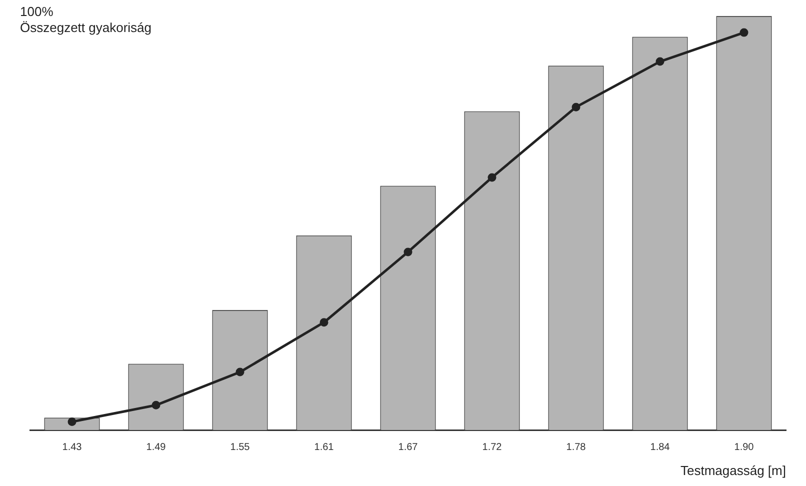 The image size is (806, 486). Describe the element at coordinates (408, 447) in the screenshot. I see `x-tick-label: 1.67` at that location.